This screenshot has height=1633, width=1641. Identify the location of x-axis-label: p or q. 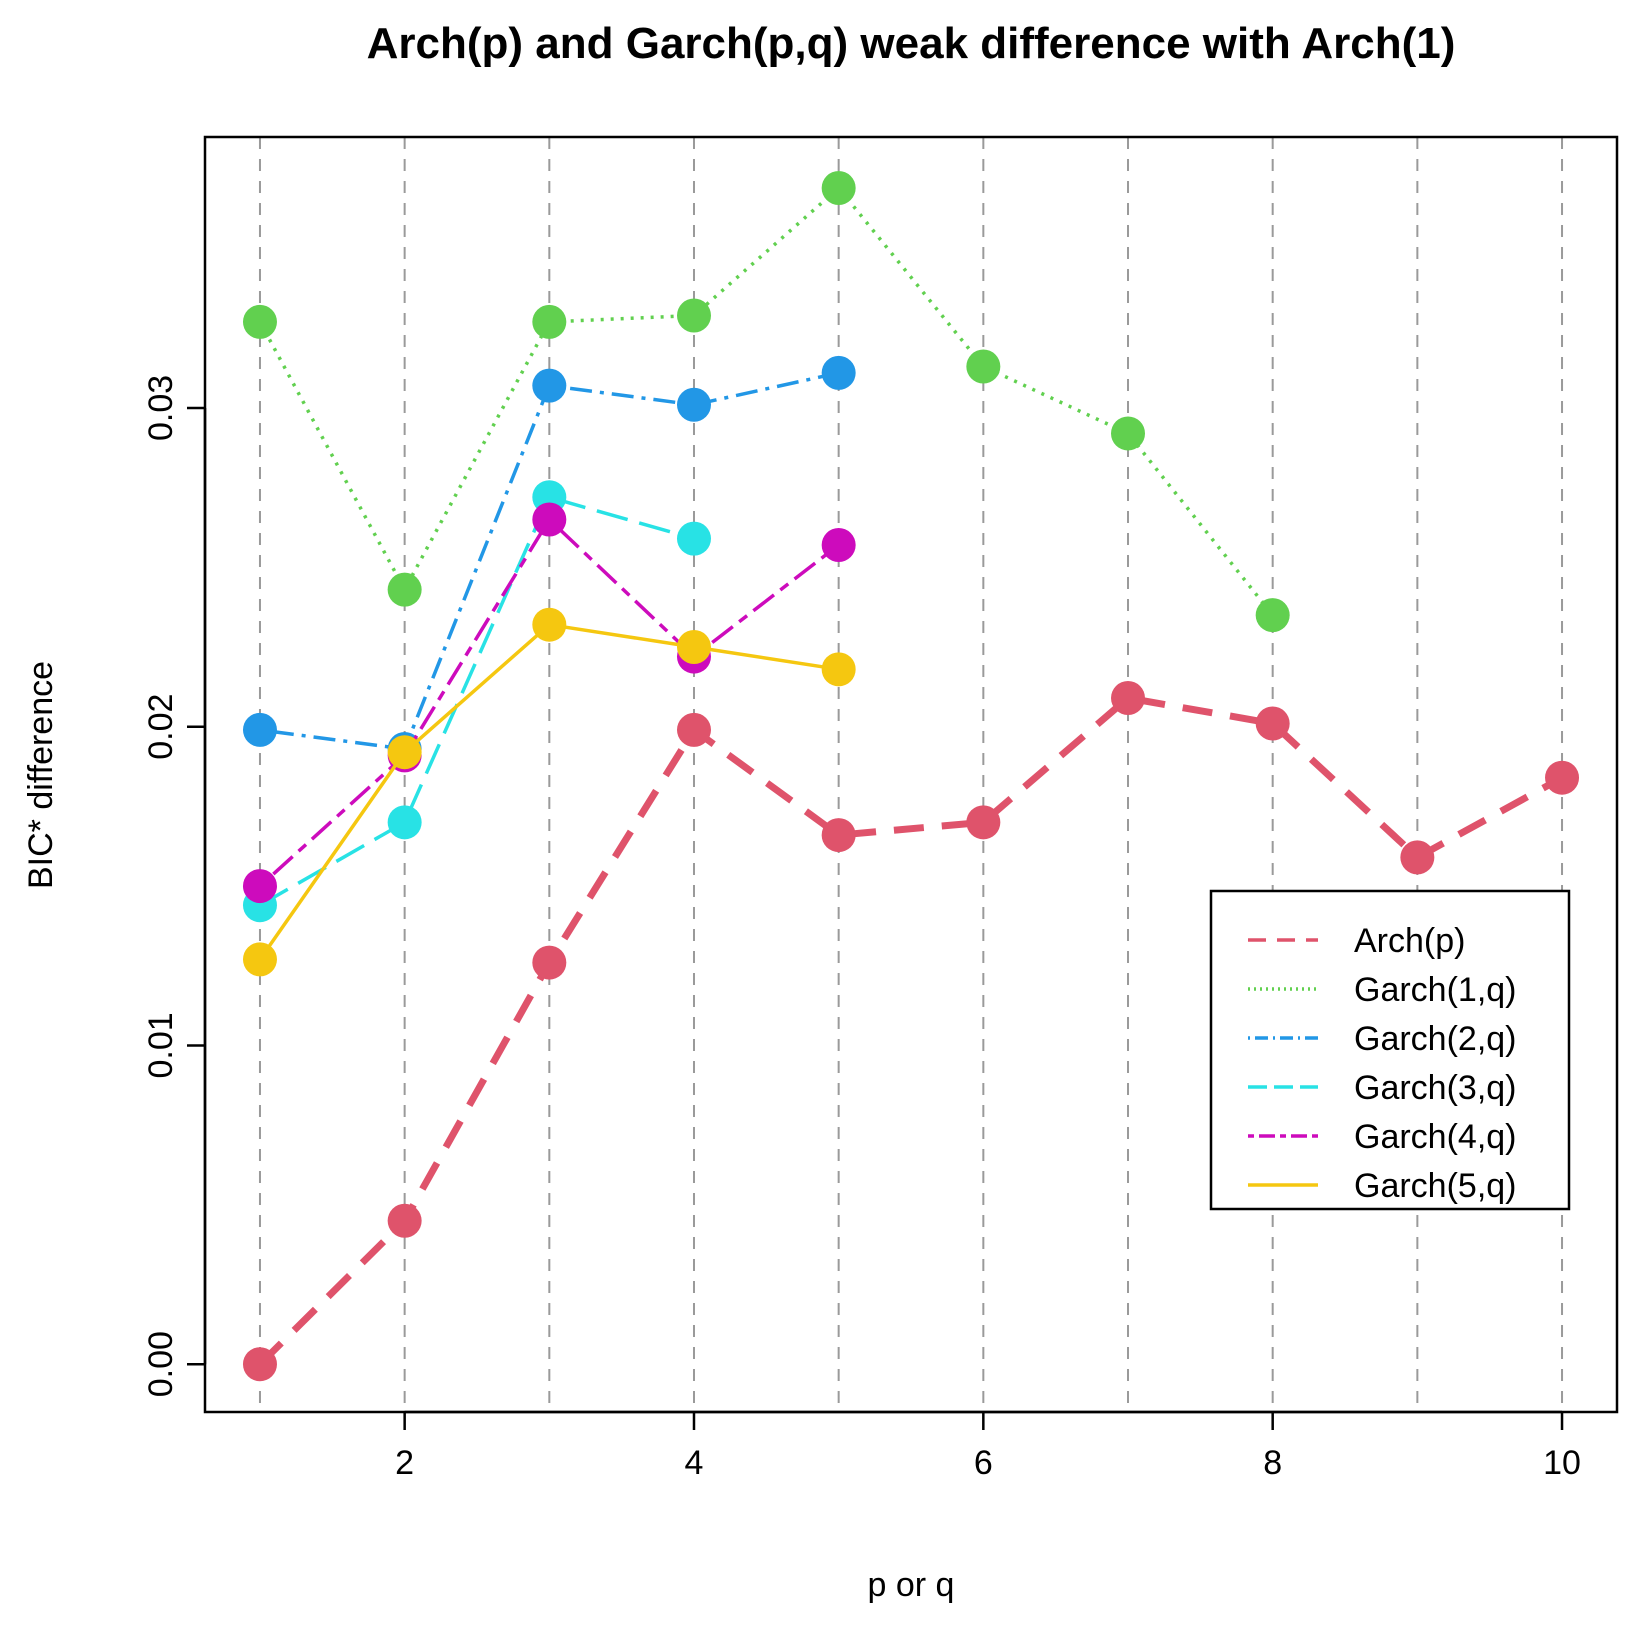
(911, 1585).